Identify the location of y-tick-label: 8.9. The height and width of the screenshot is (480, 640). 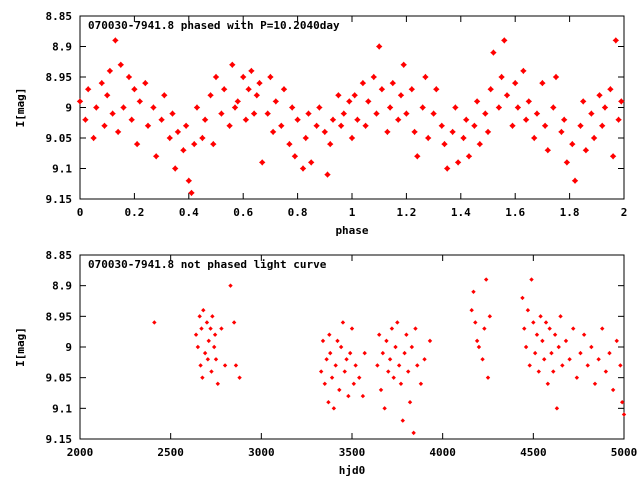
(62, 286).